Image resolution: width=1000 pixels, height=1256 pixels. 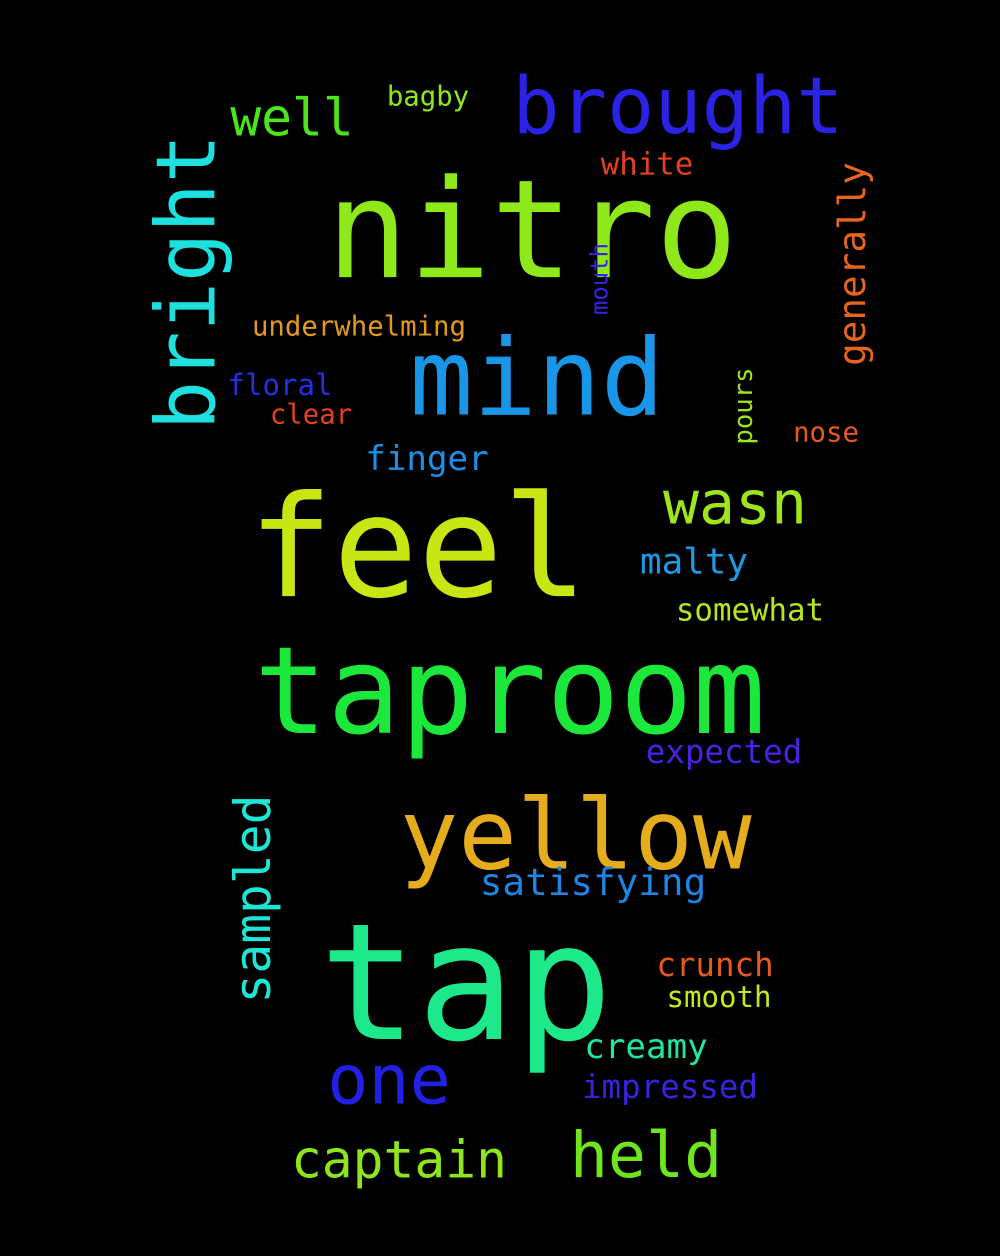 What do you see at coordinates (645, 1047) in the screenshot?
I see `word-creamy: creamy` at bounding box center [645, 1047].